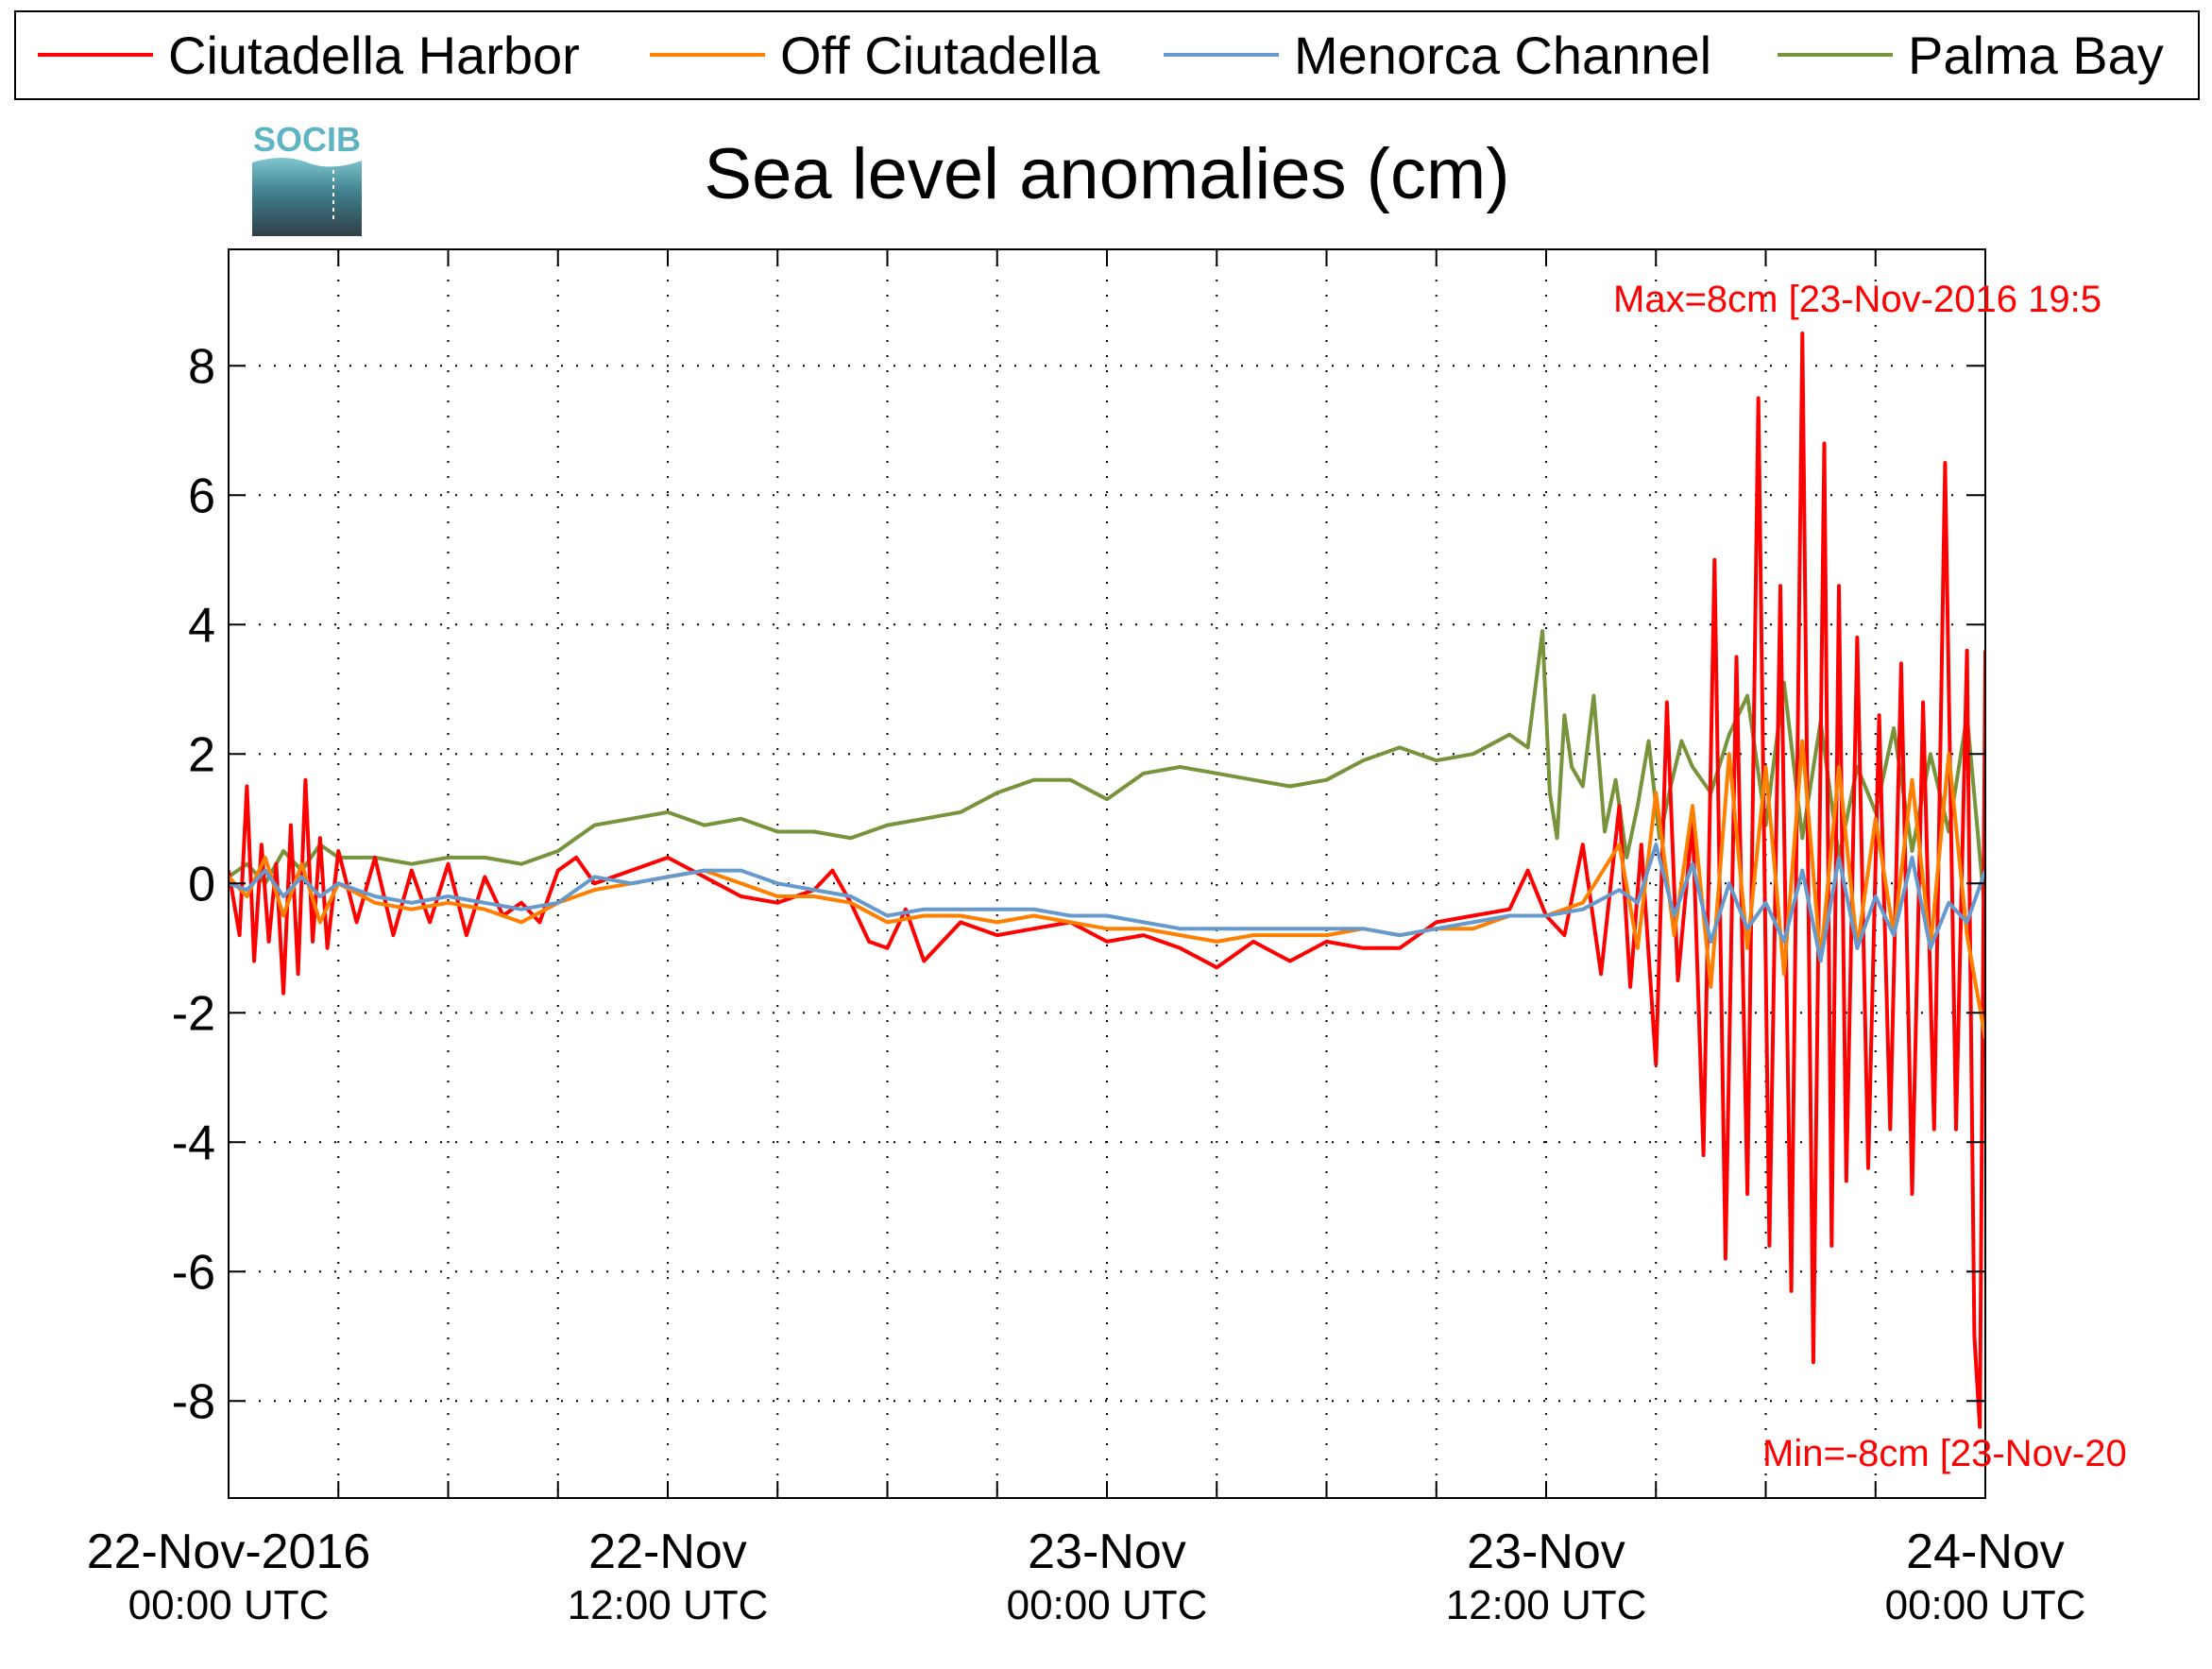 The width and height of the screenshot is (2212, 1669). What do you see at coordinates (667, 1552) in the screenshot?
I see `x-tick-label: 22-Nov` at bounding box center [667, 1552].